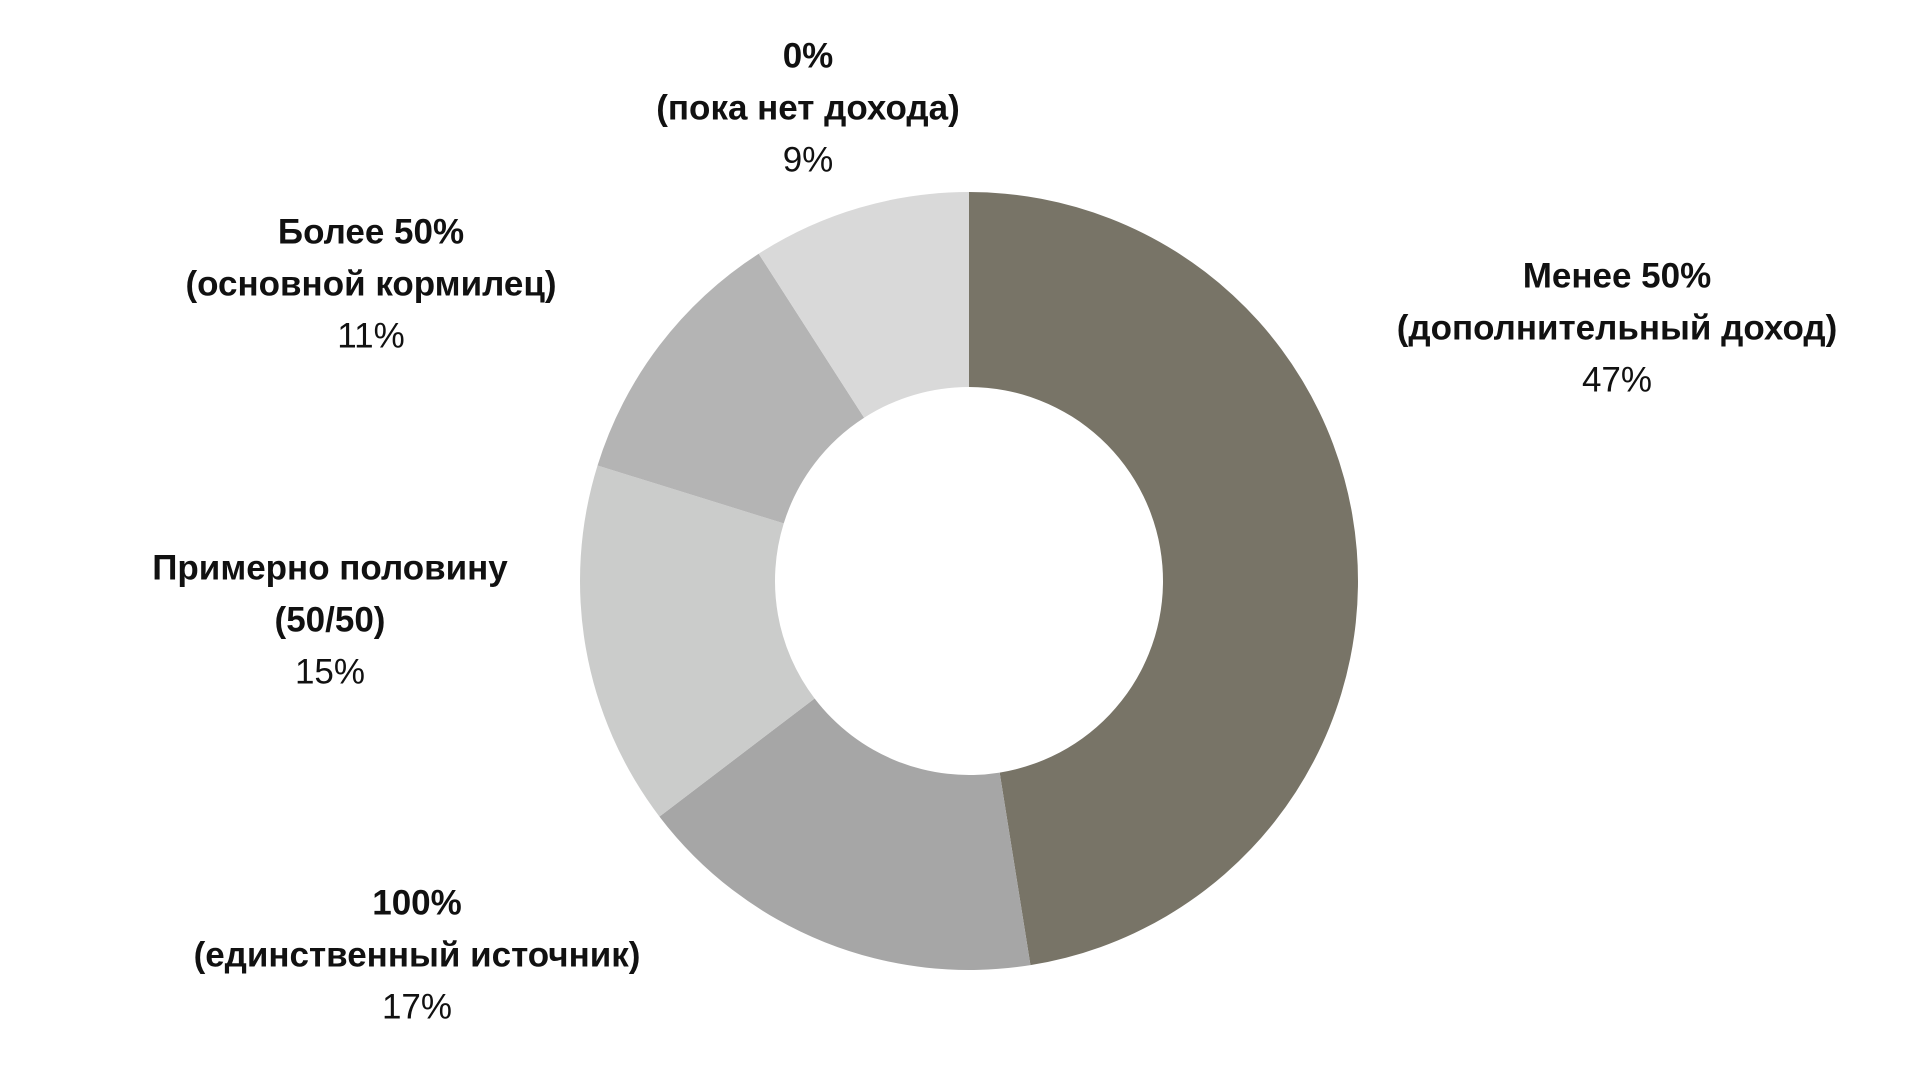  I want to click on slice-label: (50/50), so click(330, 619).